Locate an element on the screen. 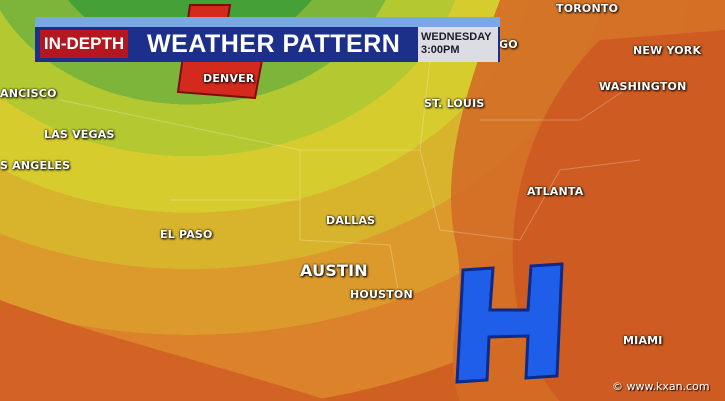  city-label-denver: DENVER is located at coordinates (229, 78).